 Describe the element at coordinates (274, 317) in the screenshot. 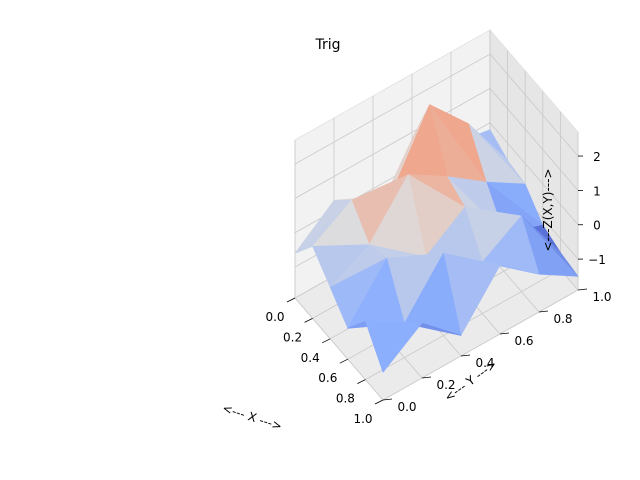

I see `x-tick-label: 0.0` at that location.